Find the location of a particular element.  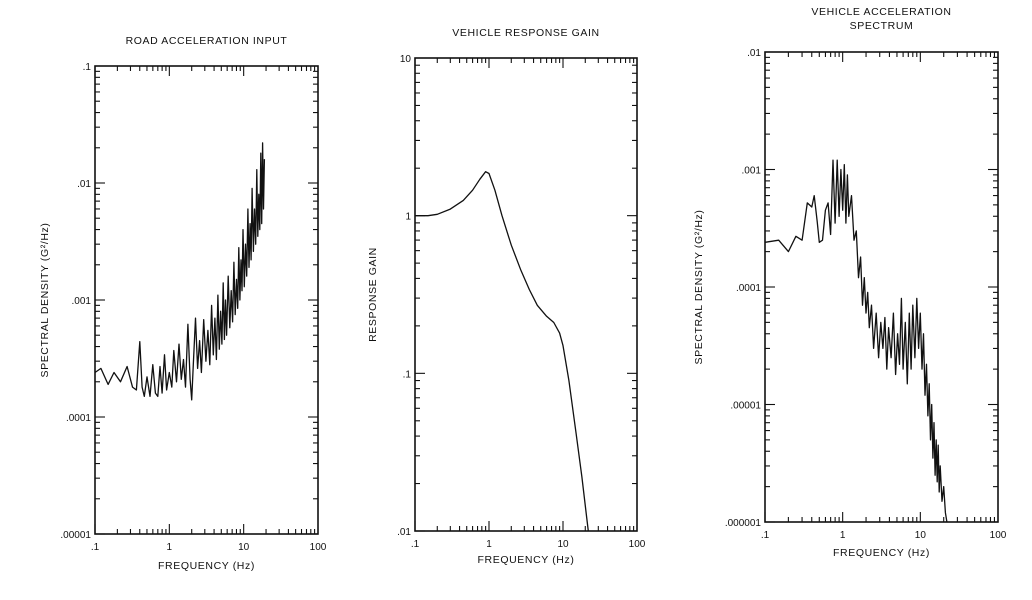

chart-title: VEHICLE RESPONSE GAIN is located at coordinates (525, 33).